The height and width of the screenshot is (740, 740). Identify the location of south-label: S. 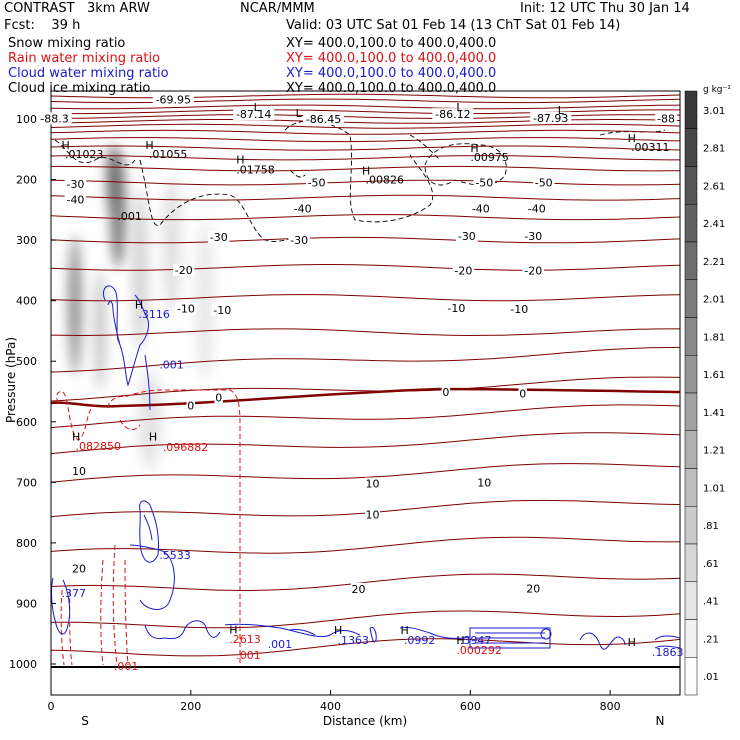
(85, 721).